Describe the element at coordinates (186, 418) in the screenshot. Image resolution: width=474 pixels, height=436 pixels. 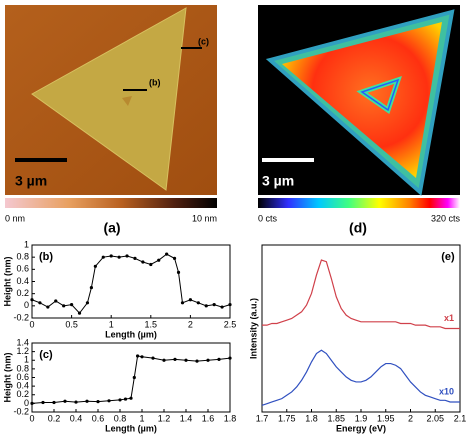
I see `x-tick-label: 1.4` at that location.